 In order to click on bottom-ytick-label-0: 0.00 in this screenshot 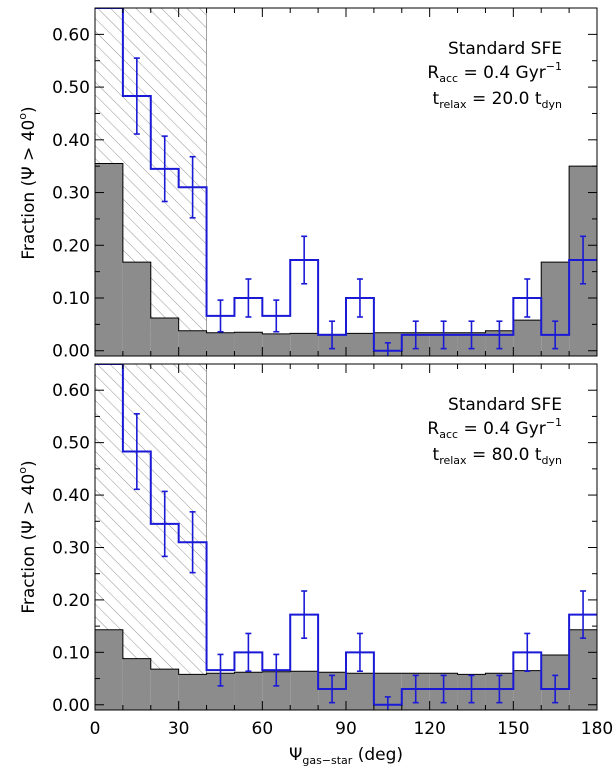, I will do `click(71, 706)`.